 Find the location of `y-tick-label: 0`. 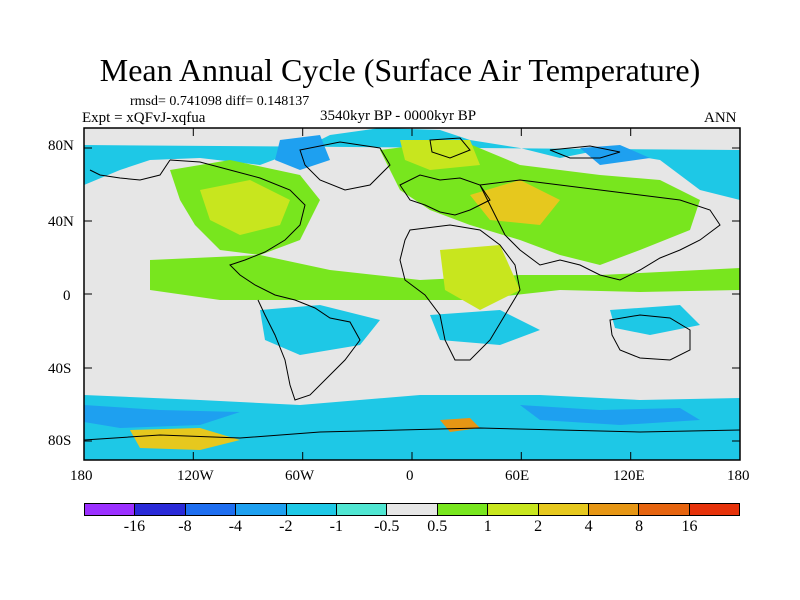

y-tick-label: 0 is located at coordinates (67, 296).